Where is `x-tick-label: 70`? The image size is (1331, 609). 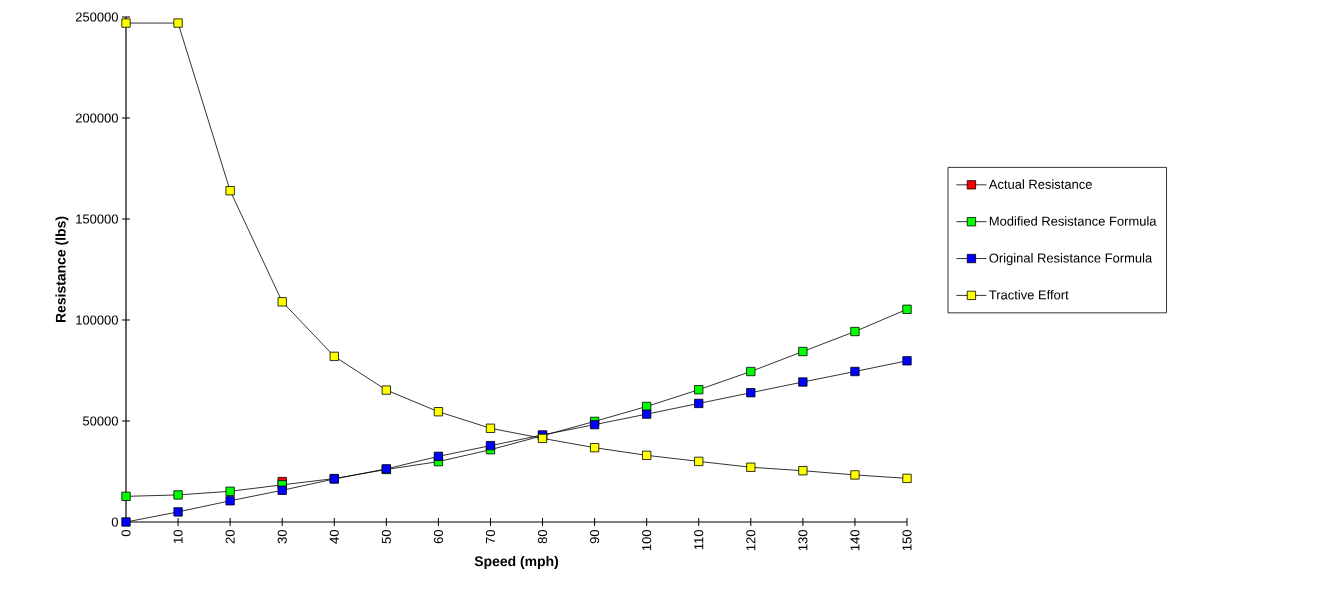 x-tick-label: 70 is located at coordinates (490, 537).